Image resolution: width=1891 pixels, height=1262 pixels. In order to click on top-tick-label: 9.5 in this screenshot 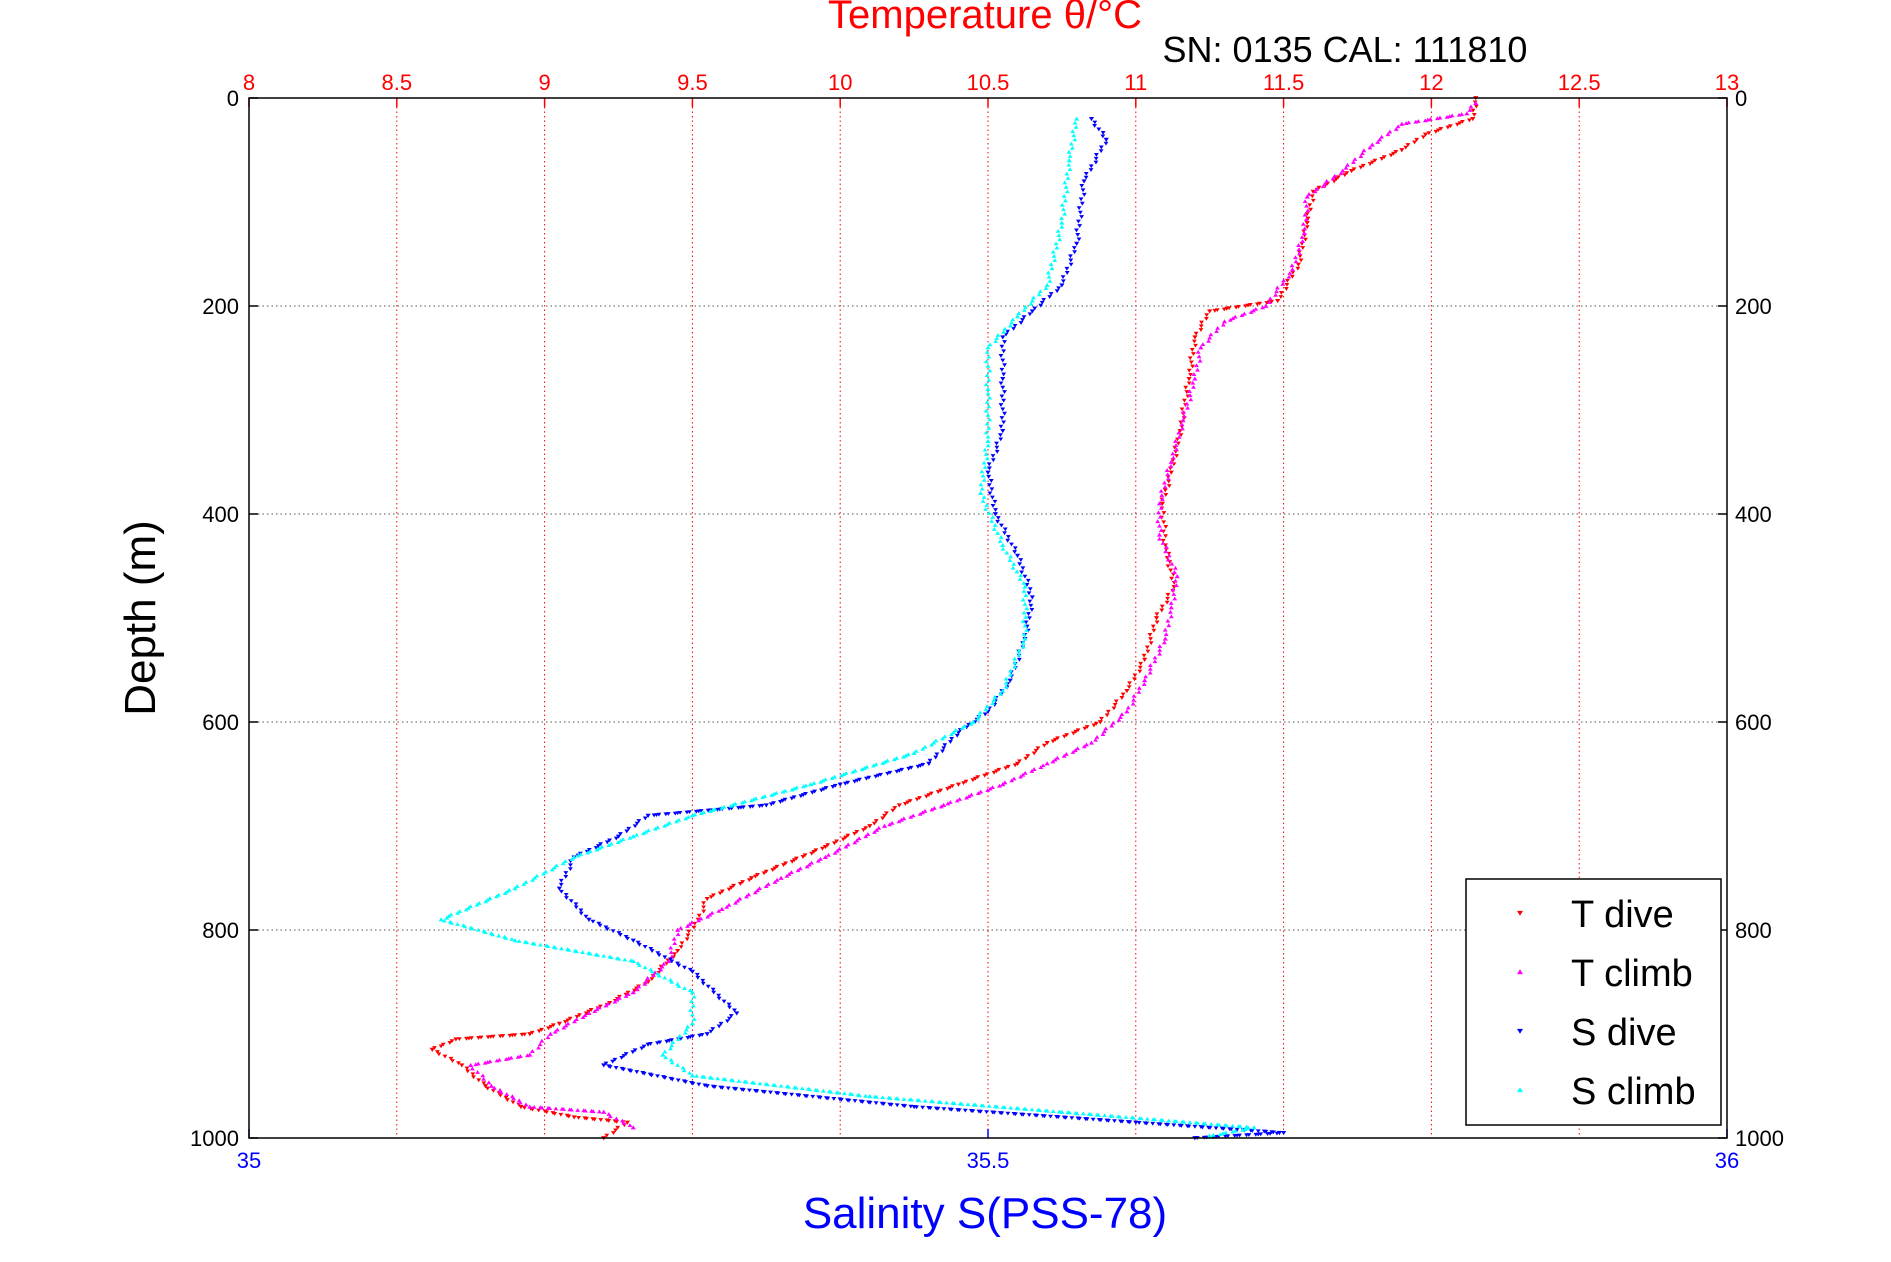, I will do `click(692, 82)`.